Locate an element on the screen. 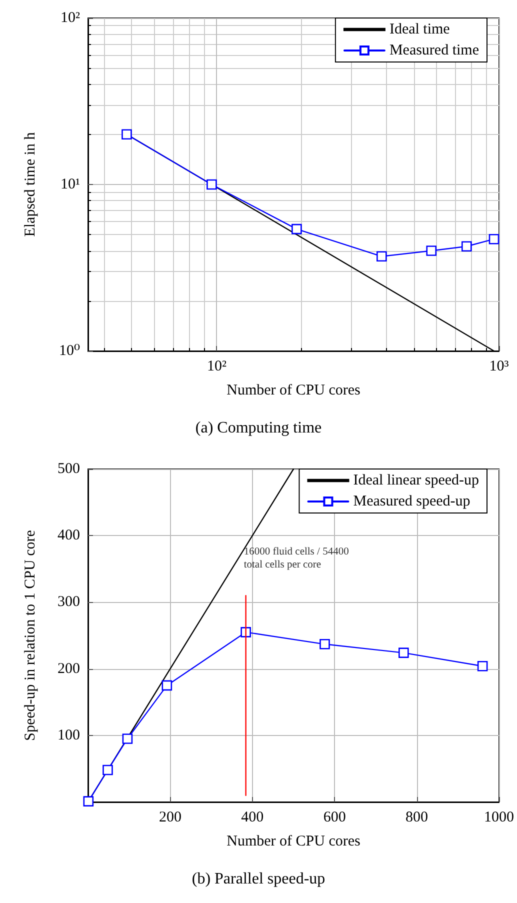  annotation: 16000 fluid cells / 54400 total cells per core is located at coordinates (298, 558).